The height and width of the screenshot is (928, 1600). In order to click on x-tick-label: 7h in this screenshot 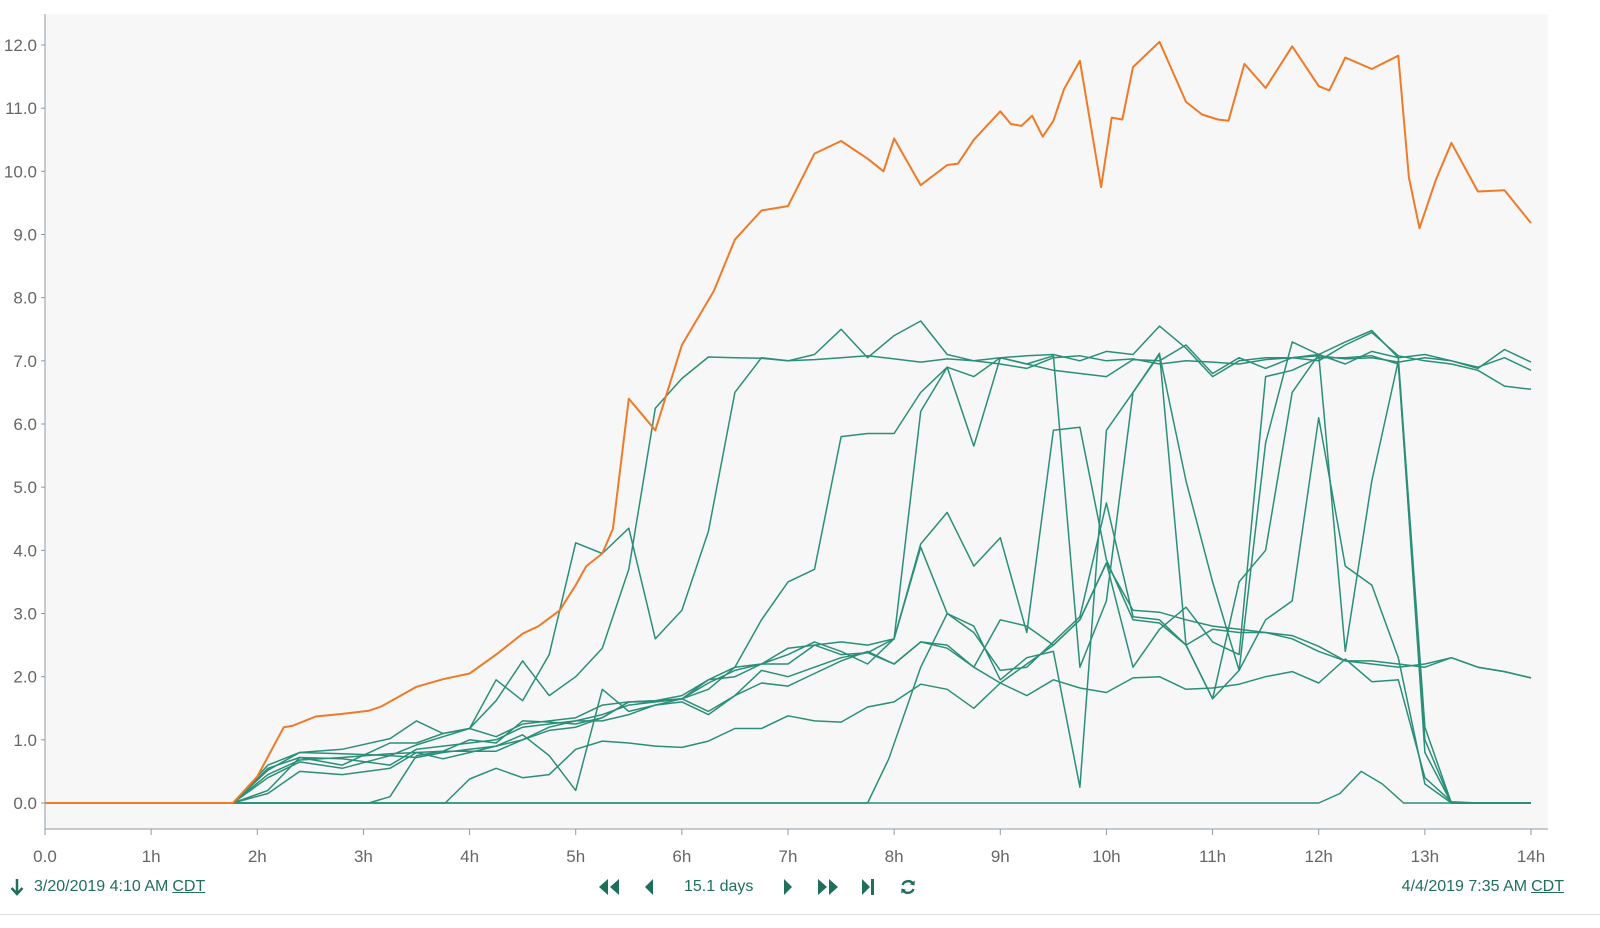, I will do `click(788, 856)`.